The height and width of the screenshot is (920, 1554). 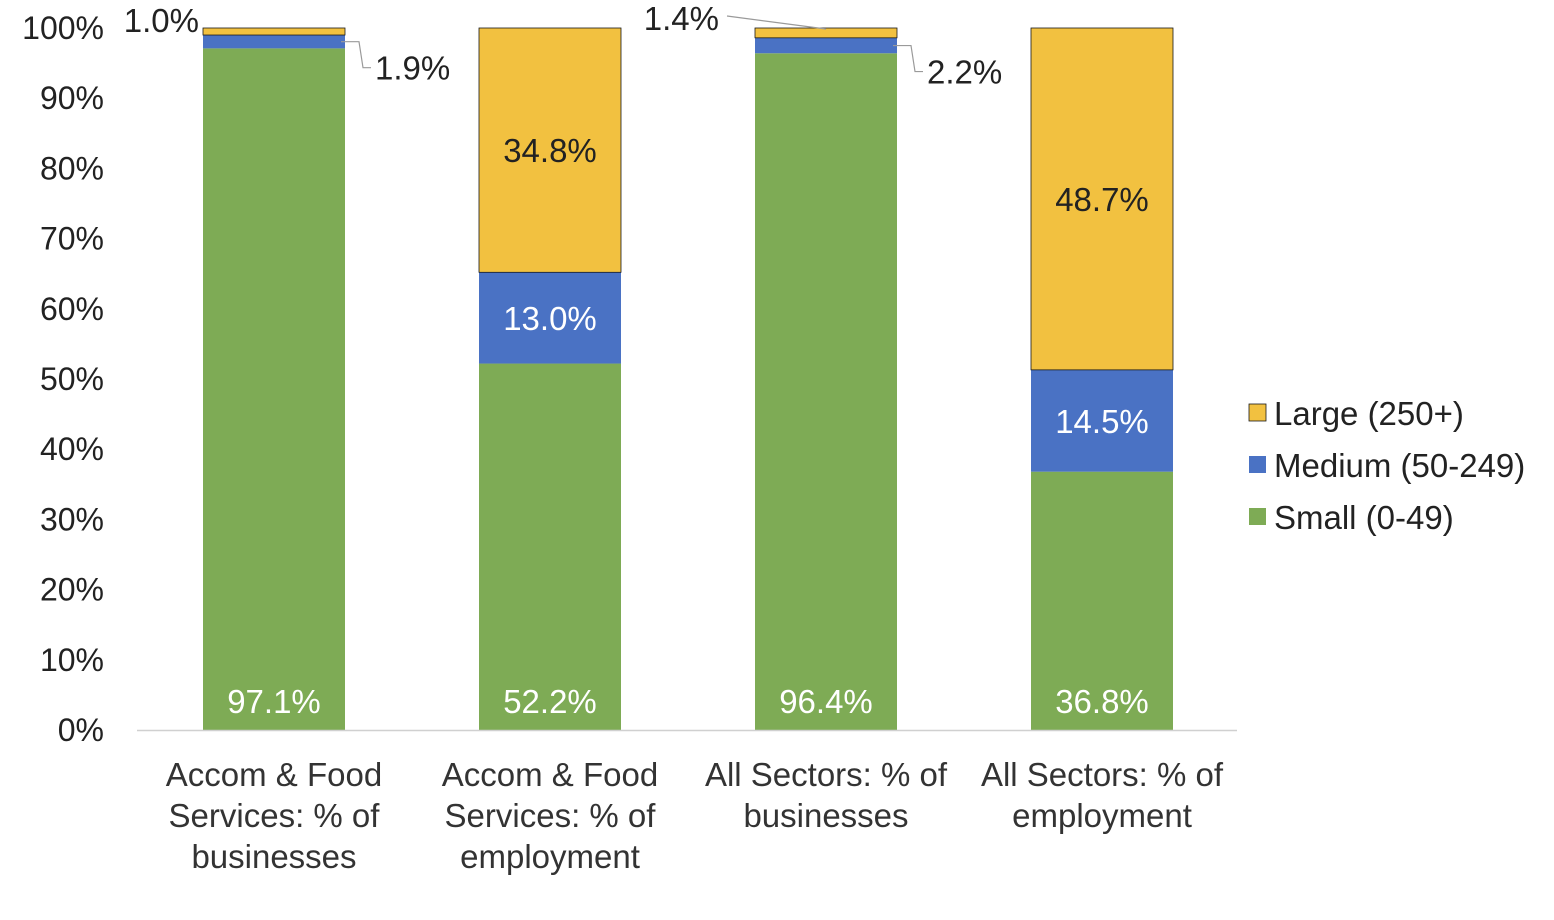 What do you see at coordinates (1399, 465) in the screenshot?
I see `legend-label: Medium (50-249)` at bounding box center [1399, 465].